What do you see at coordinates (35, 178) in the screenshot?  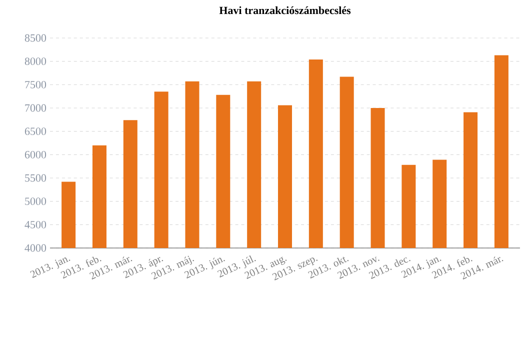 I see `y-tick-label: 5500` at bounding box center [35, 178].